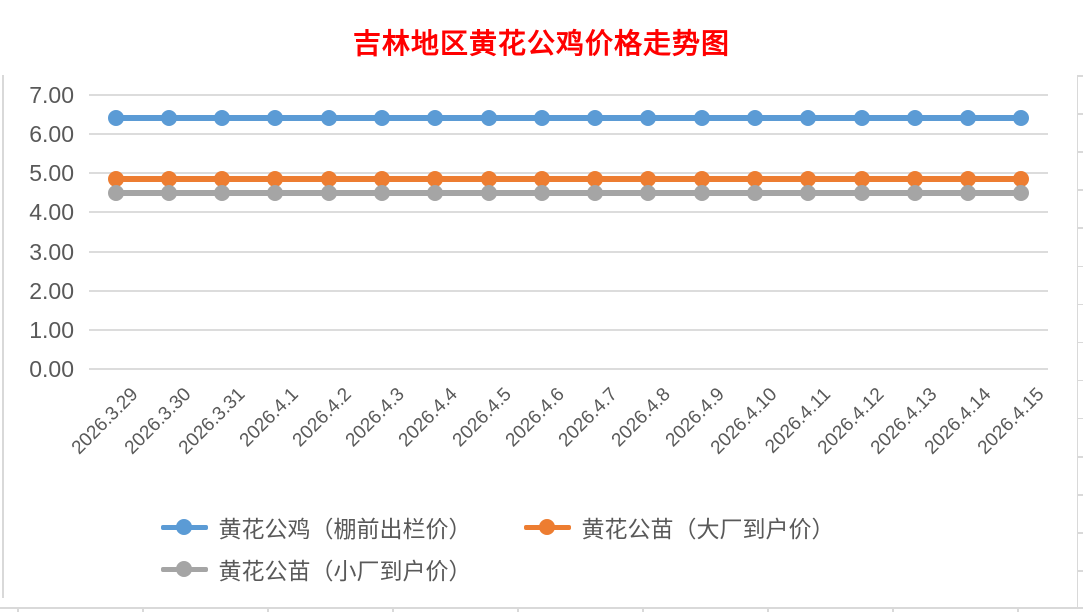 Image resolution: width=1083 pixels, height=613 pixels. Describe the element at coordinates (708, 530) in the screenshot. I see `legend-label: 黄花公苗（大厂到户价）` at that location.